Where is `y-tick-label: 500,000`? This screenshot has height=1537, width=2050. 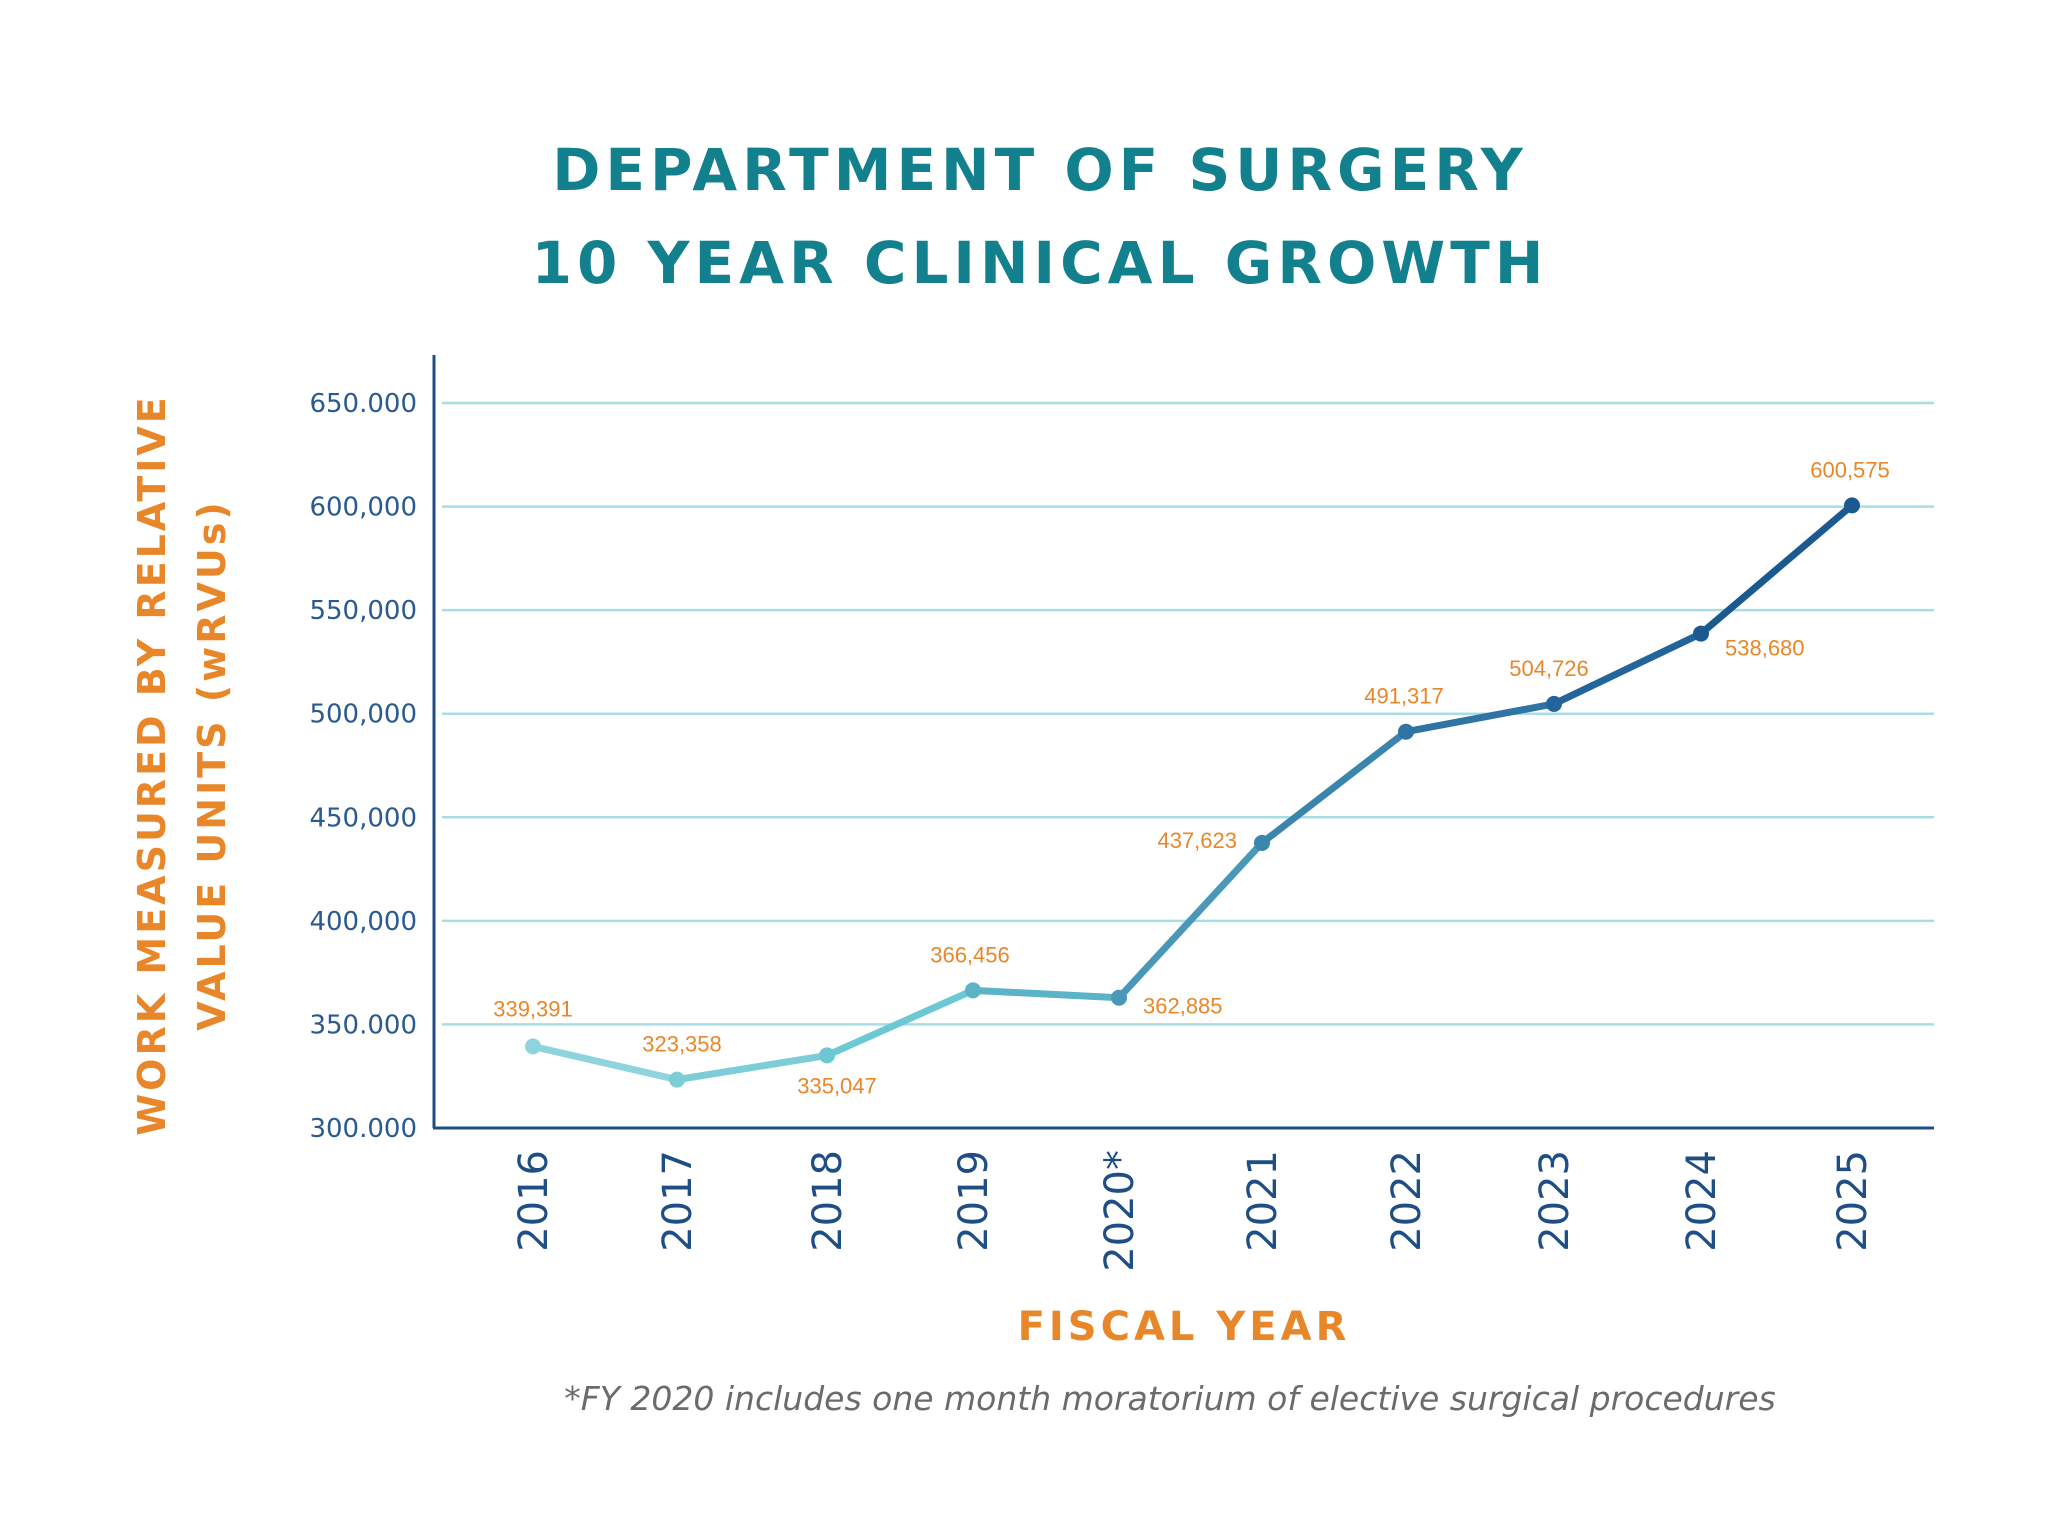
y-tick-label: 500,000 is located at coordinates (363, 715).